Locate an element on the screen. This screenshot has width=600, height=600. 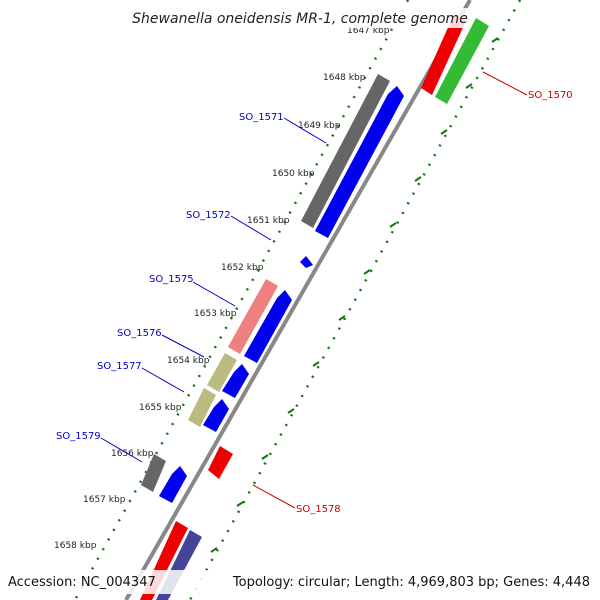
tick-label: 1655 kbp is located at coordinates (160, 408).